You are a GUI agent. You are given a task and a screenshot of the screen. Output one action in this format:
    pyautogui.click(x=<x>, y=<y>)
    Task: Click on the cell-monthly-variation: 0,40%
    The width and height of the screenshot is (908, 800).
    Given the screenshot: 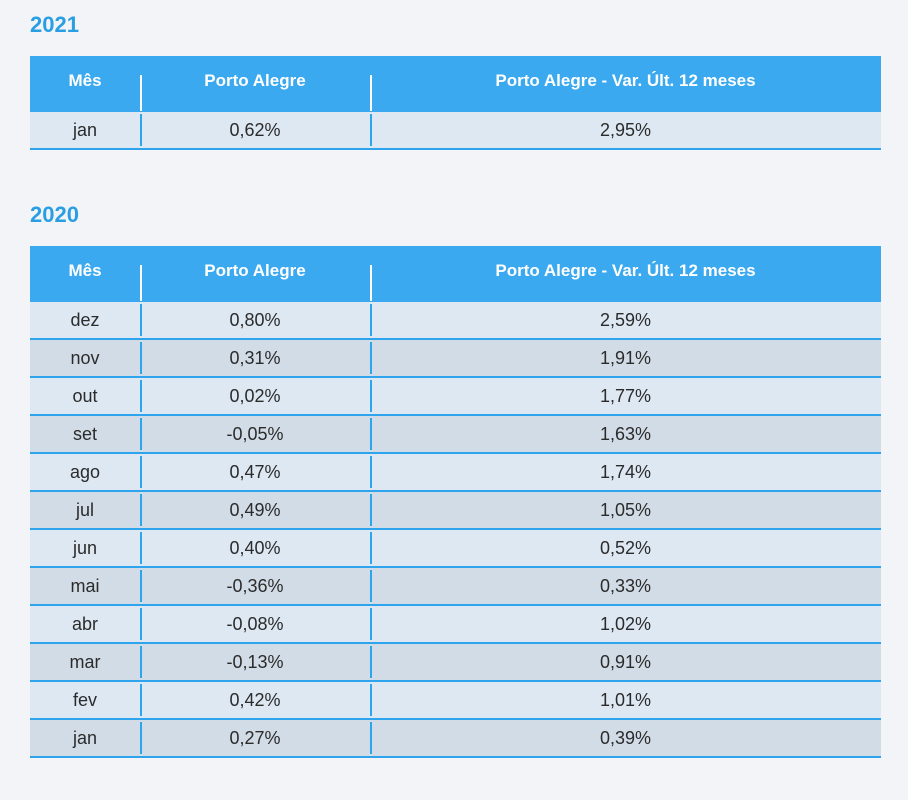 What is the action you would take?
    pyautogui.click(x=255, y=548)
    